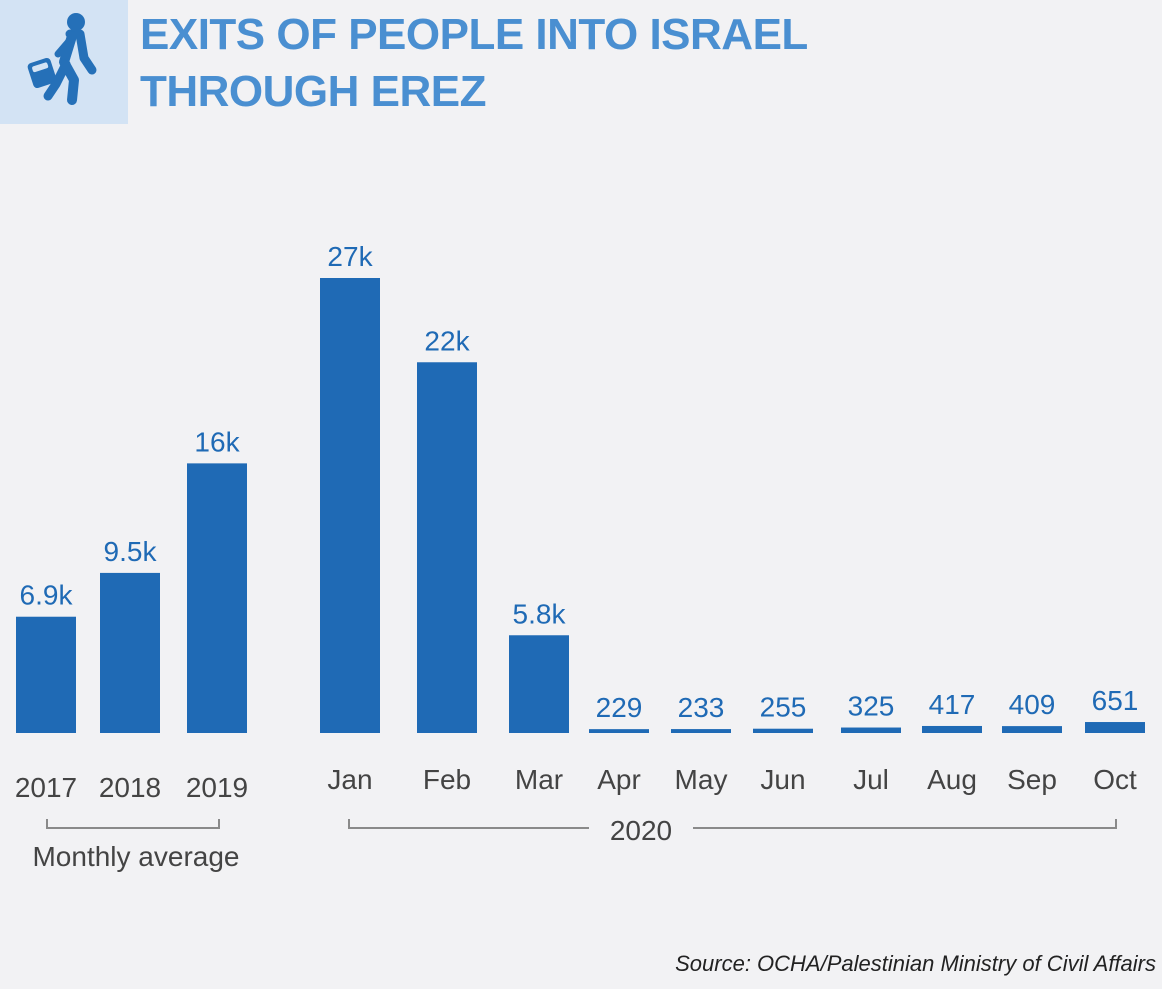 The height and width of the screenshot is (989, 1162). What do you see at coordinates (47, 595) in the screenshot?
I see `data-label-2017: 6.9k` at bounding box center [47, 595].